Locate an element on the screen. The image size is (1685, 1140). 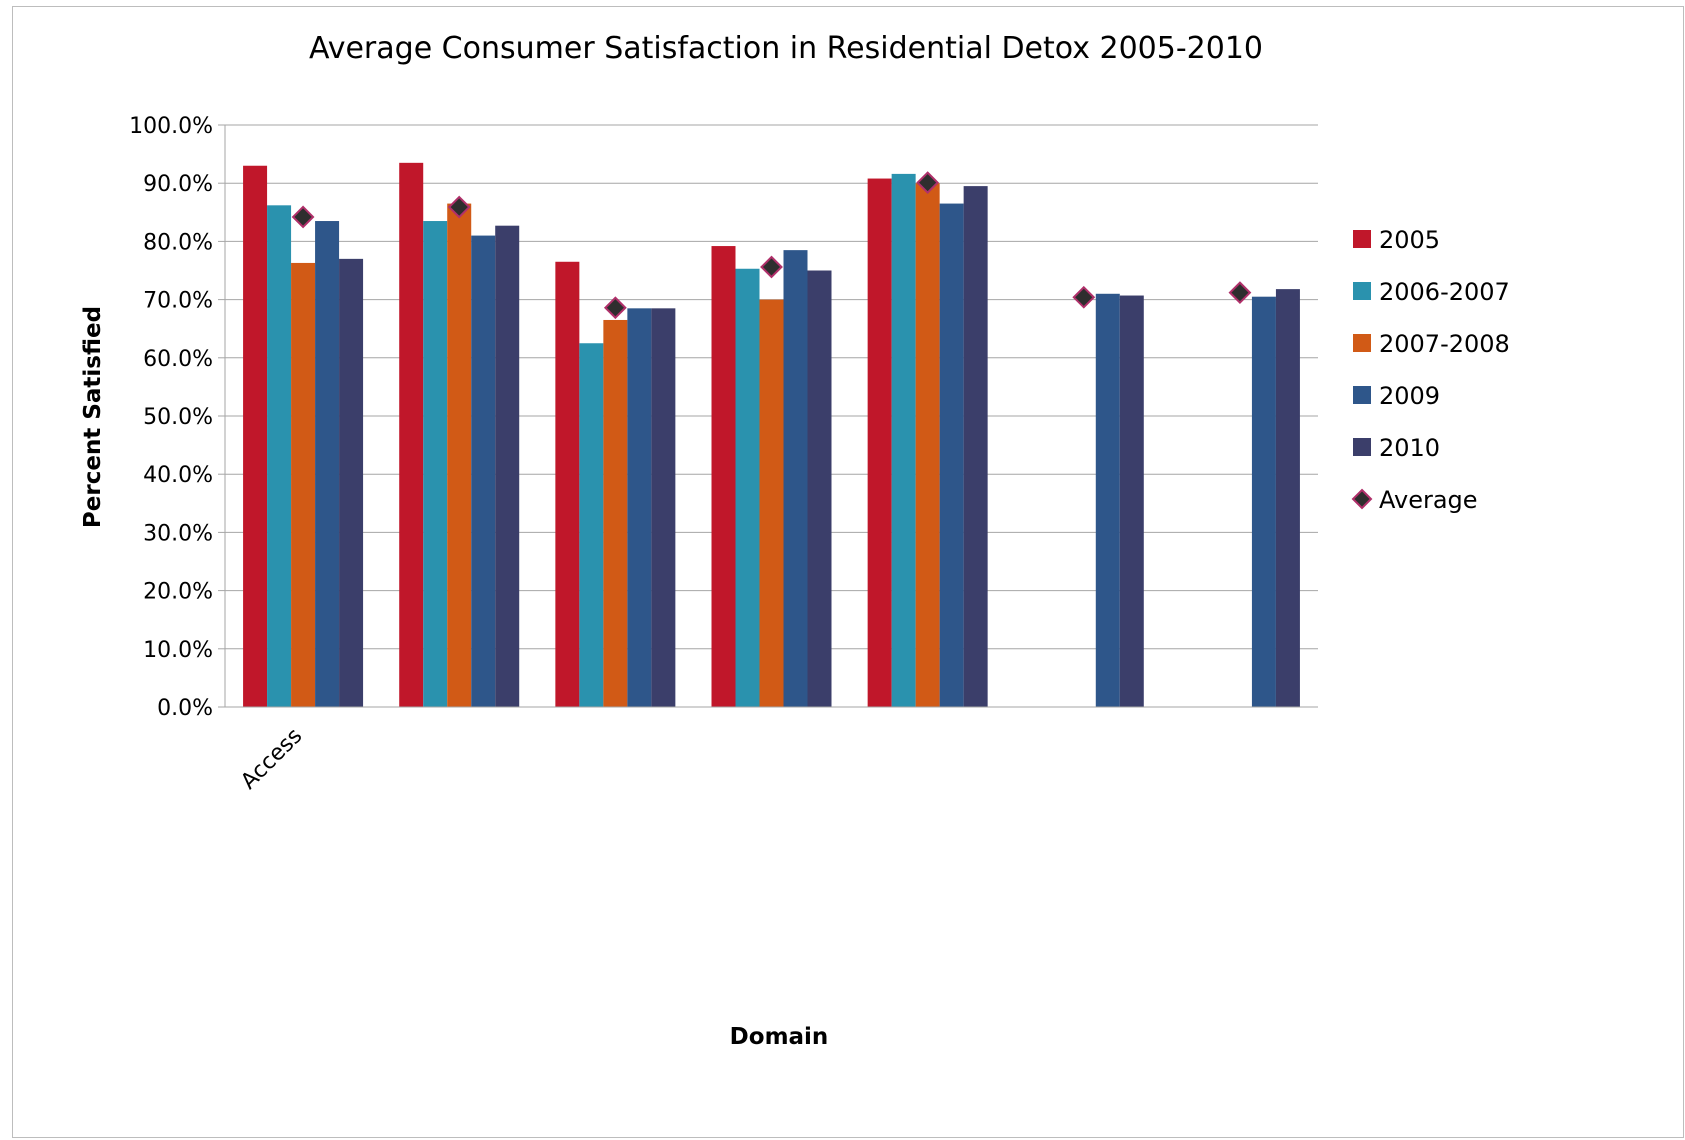
y-tick-label: 50.0% is located at coordinates (178, 417).